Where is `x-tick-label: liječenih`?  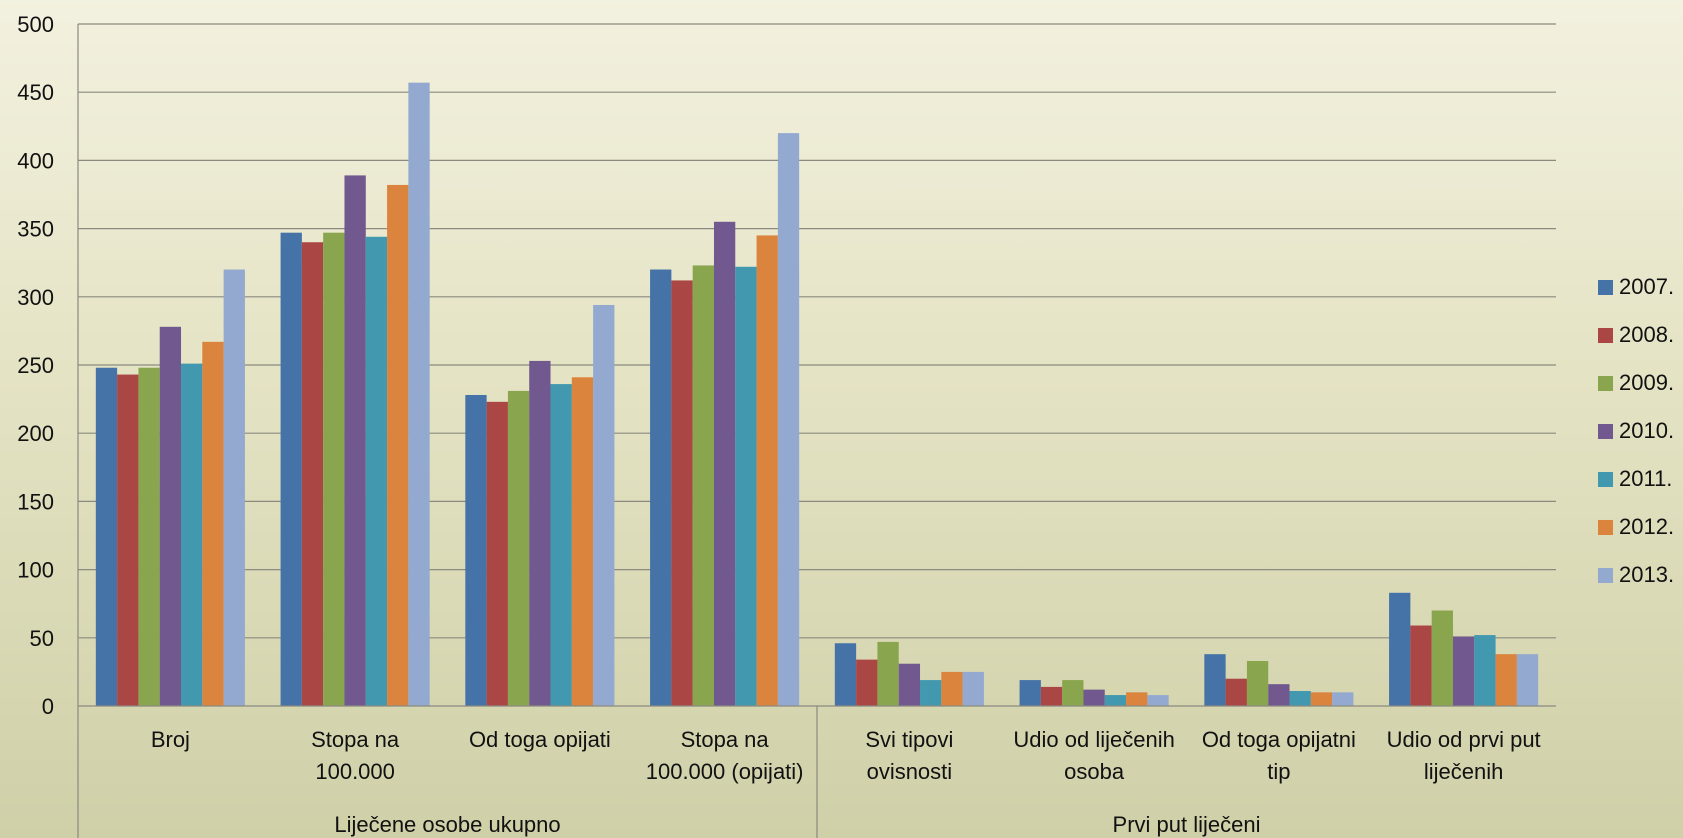 x-tick-label: liječenih is located at coordinates (1464, 771).